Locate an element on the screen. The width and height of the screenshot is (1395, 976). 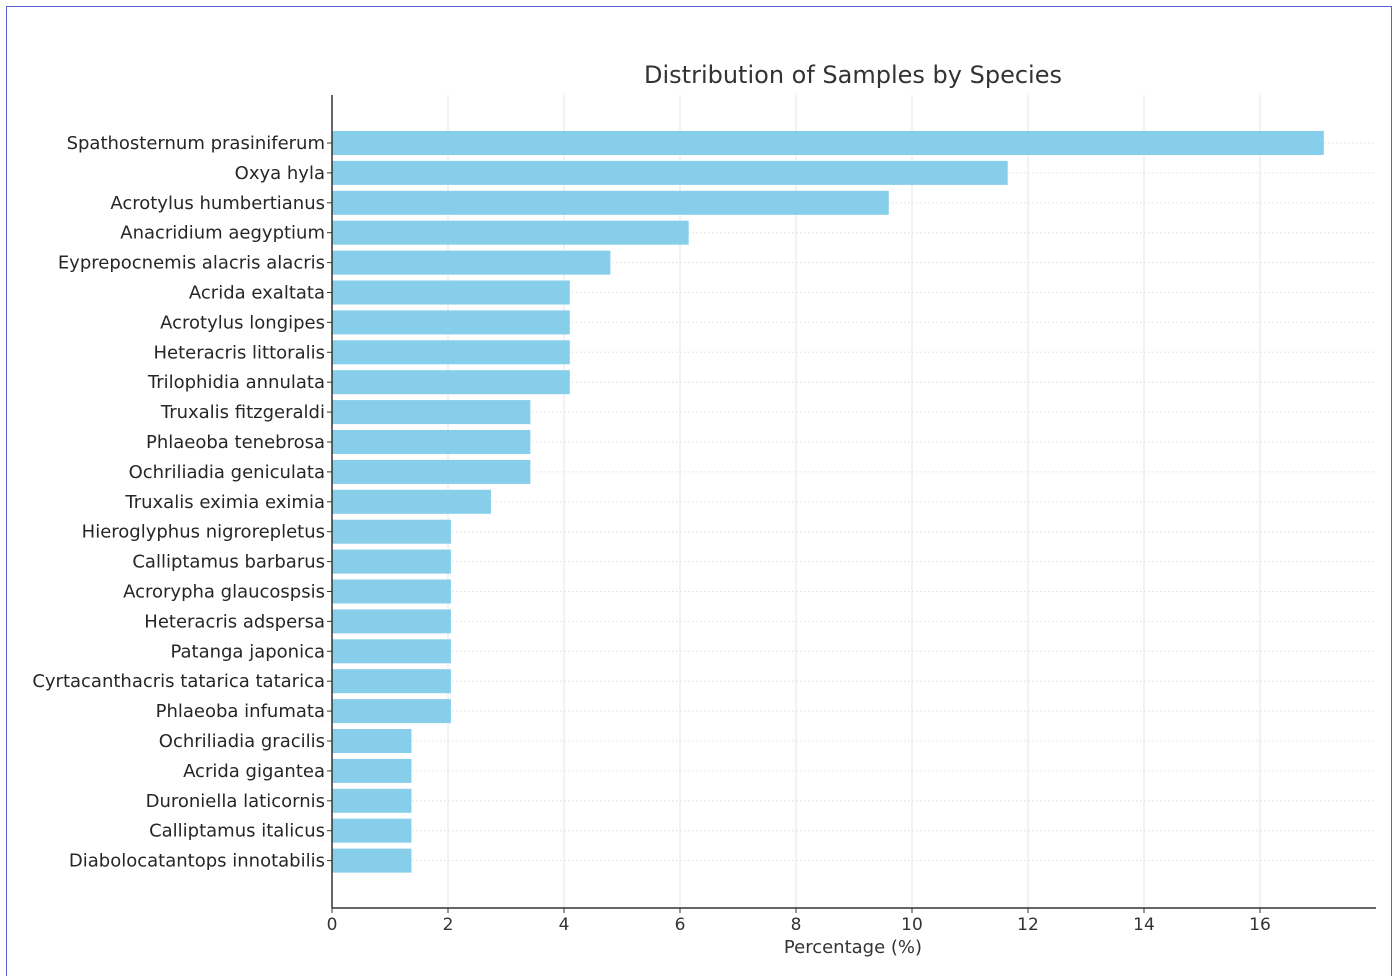
category-label: Trilophidia annulata is located at coordinates (236, 382).